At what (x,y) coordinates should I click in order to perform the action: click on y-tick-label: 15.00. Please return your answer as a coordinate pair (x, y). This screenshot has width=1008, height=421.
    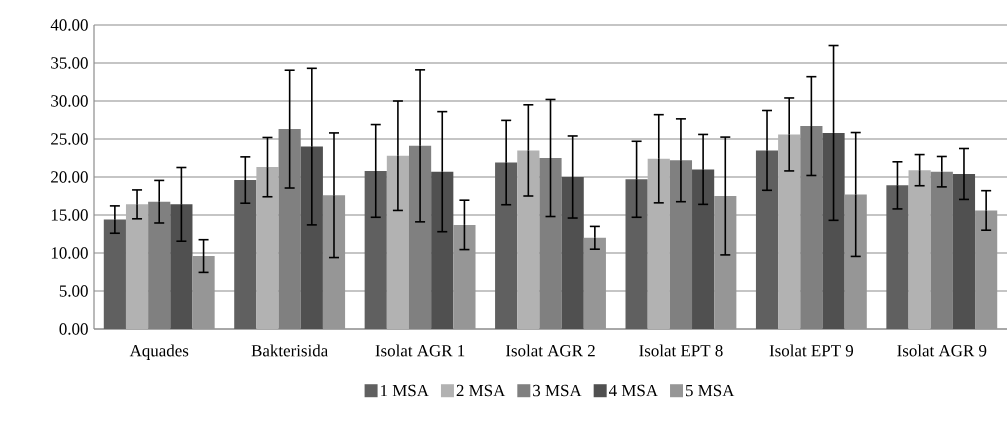
    Looking at the image, I should click on (69, 215).